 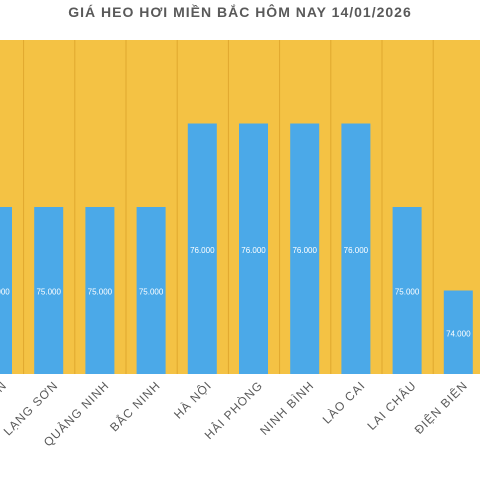 I want to click on category-label: LÀO CAI, so click(x=343, y=402).